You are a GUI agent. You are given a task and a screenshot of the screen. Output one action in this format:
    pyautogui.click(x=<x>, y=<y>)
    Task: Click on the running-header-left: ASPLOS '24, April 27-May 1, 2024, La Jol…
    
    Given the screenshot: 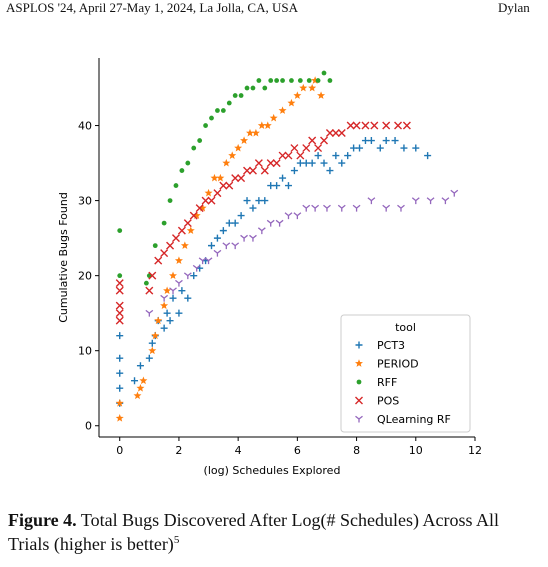 What is the action you would take?
    pyautogui.click(x=152, y=7)
    